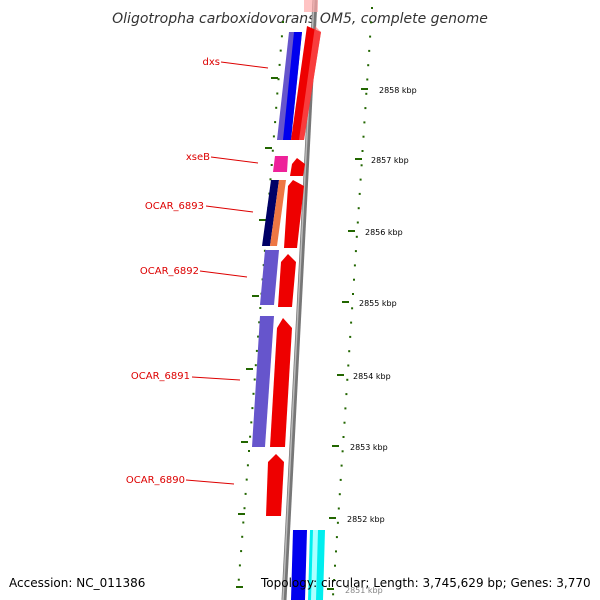 The image size is (600, 600). I want to click on OCAR_6893-secondary-feature, so click(278, 213).